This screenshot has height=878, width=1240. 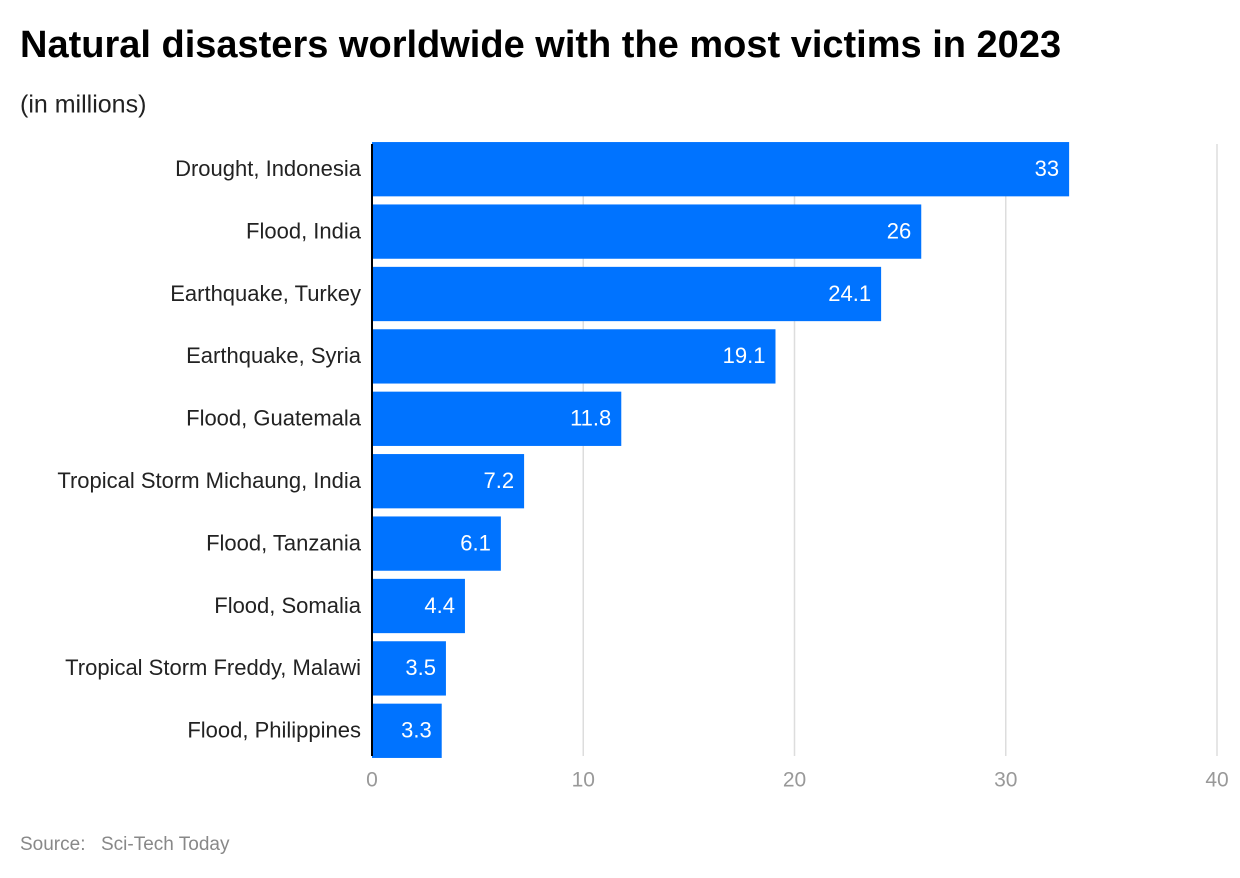 I want to click on y-tick-label: Tropical Storm Freddy, Malawi, so click(x=213, y=667).